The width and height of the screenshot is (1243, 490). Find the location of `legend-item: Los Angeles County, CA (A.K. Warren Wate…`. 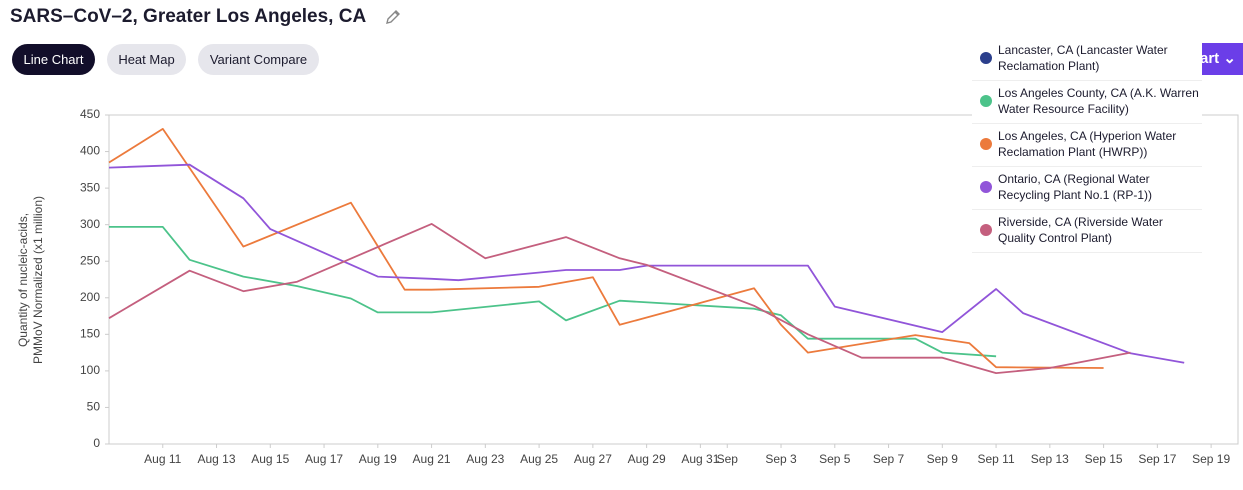

legend-item: Los Angeles County, CA (A.K. Warren Wate… is located at coordinates (1087, 102).